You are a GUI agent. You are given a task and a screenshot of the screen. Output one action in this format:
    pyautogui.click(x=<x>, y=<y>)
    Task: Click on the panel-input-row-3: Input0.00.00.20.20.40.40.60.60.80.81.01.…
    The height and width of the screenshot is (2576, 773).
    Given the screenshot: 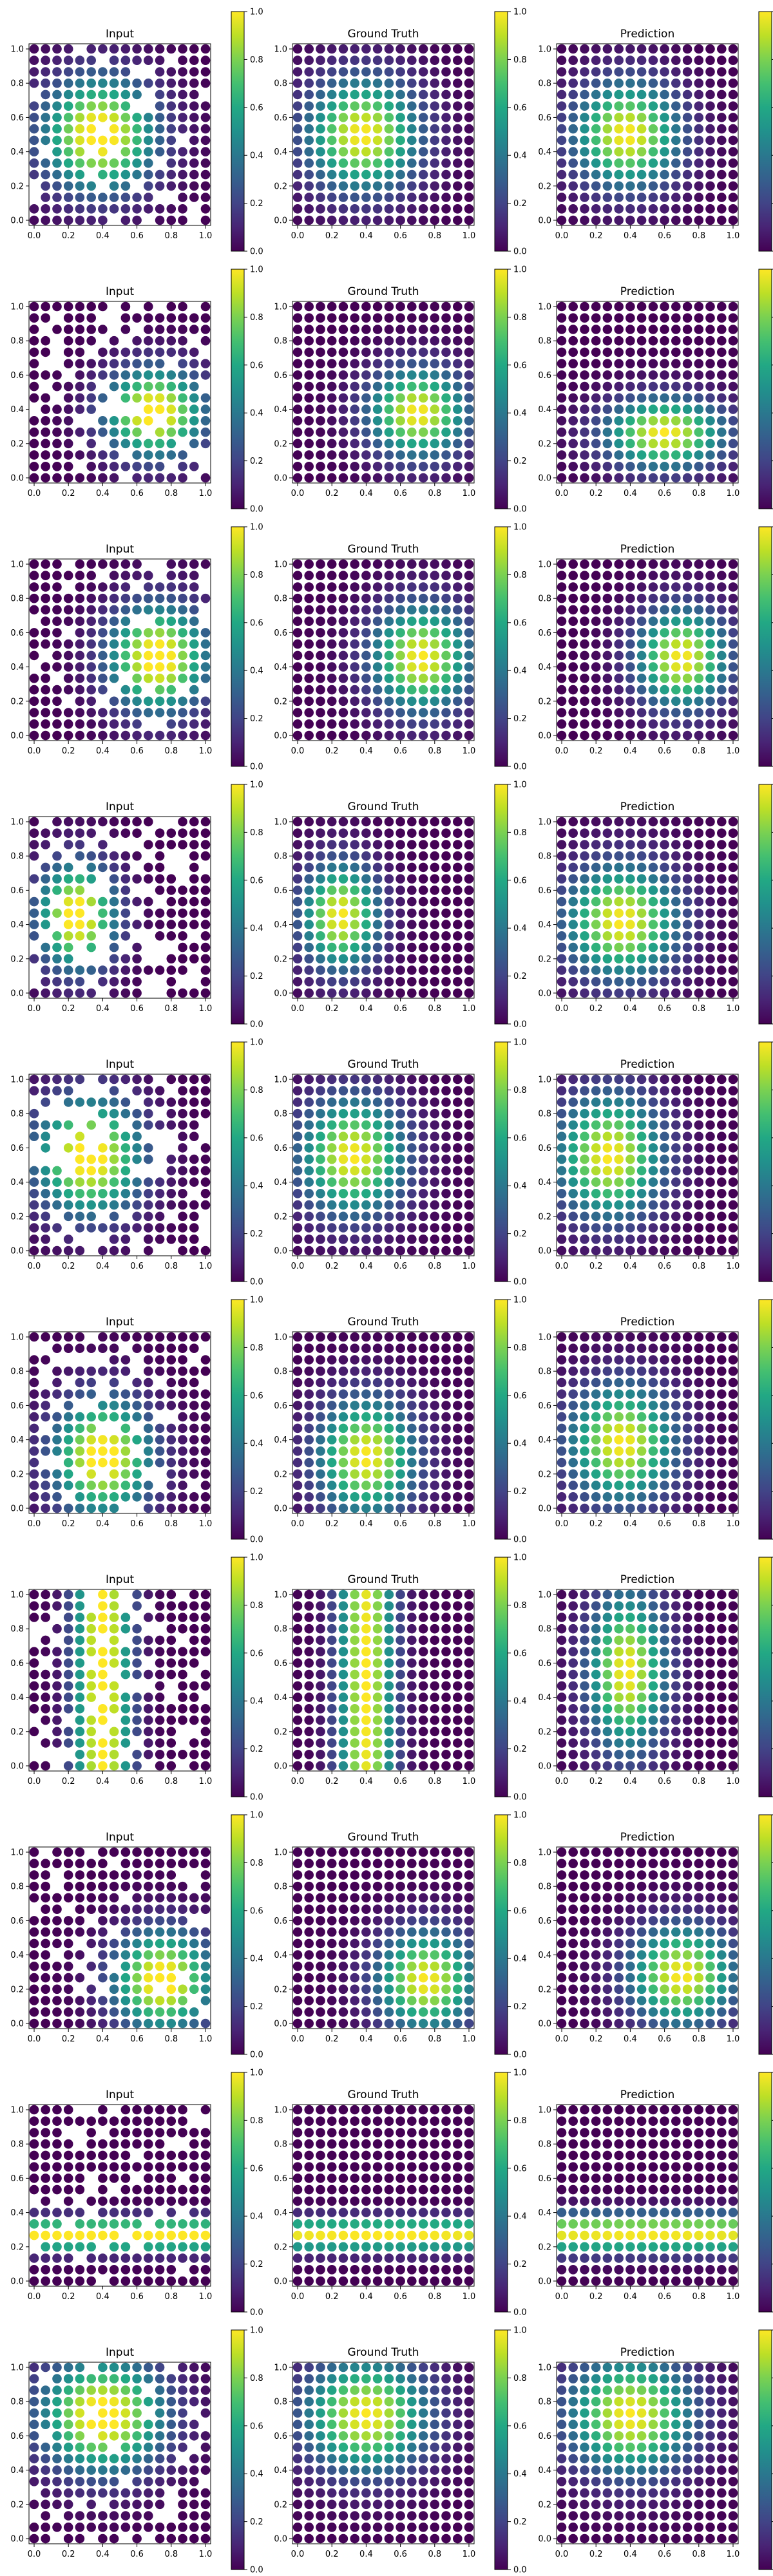 What is the action you would take?
    pyautogui.click(x=136, y=647)
    